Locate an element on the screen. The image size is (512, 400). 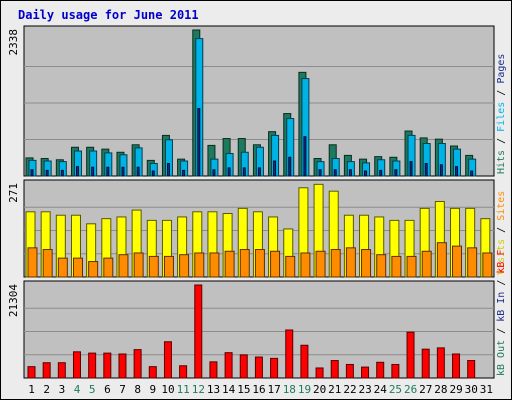
x-tick-label-28: 28 is located at coordinates (440, 389).